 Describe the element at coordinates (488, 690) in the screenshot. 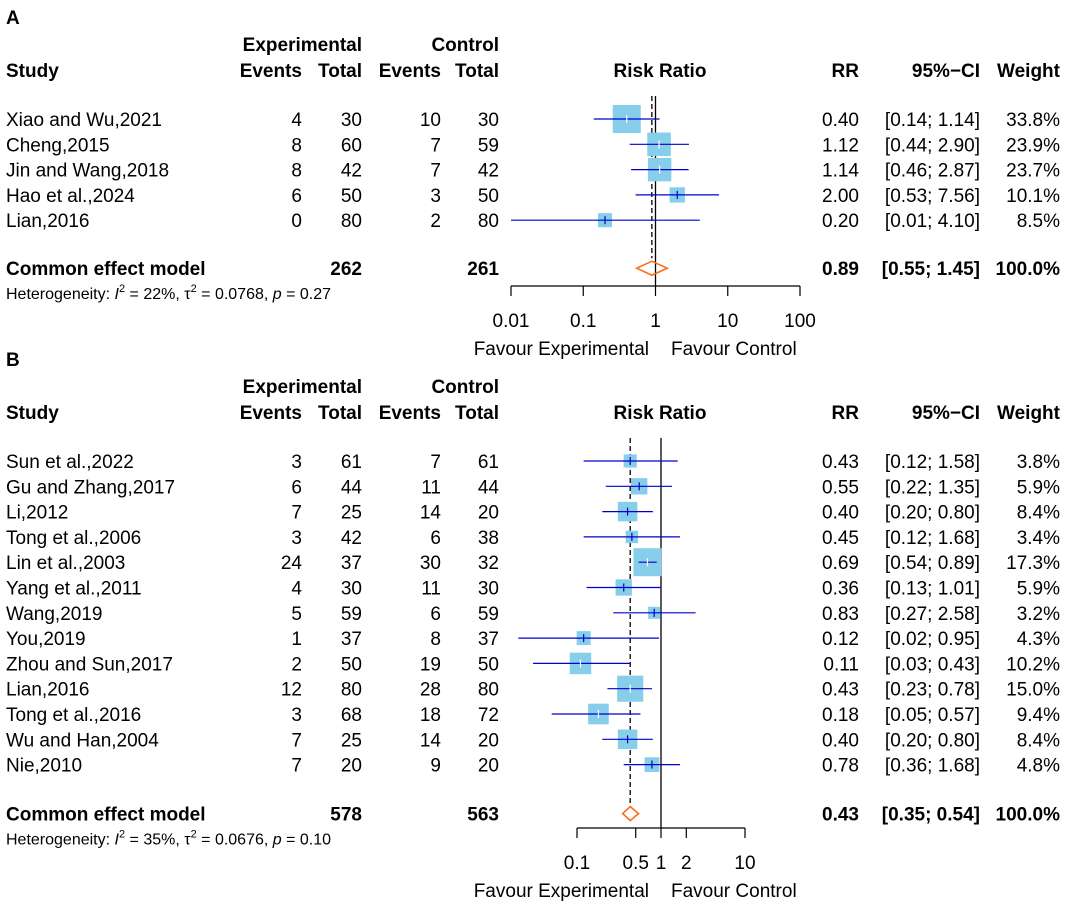

I see `ctl-total: 80` at that location.